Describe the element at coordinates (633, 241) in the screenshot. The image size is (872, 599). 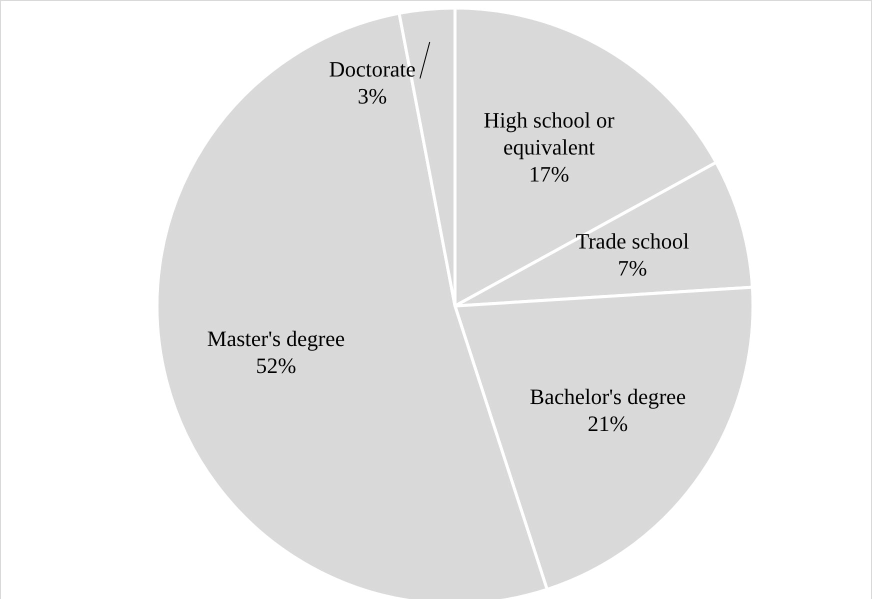
I see `slice-label: Trade school` at that location.